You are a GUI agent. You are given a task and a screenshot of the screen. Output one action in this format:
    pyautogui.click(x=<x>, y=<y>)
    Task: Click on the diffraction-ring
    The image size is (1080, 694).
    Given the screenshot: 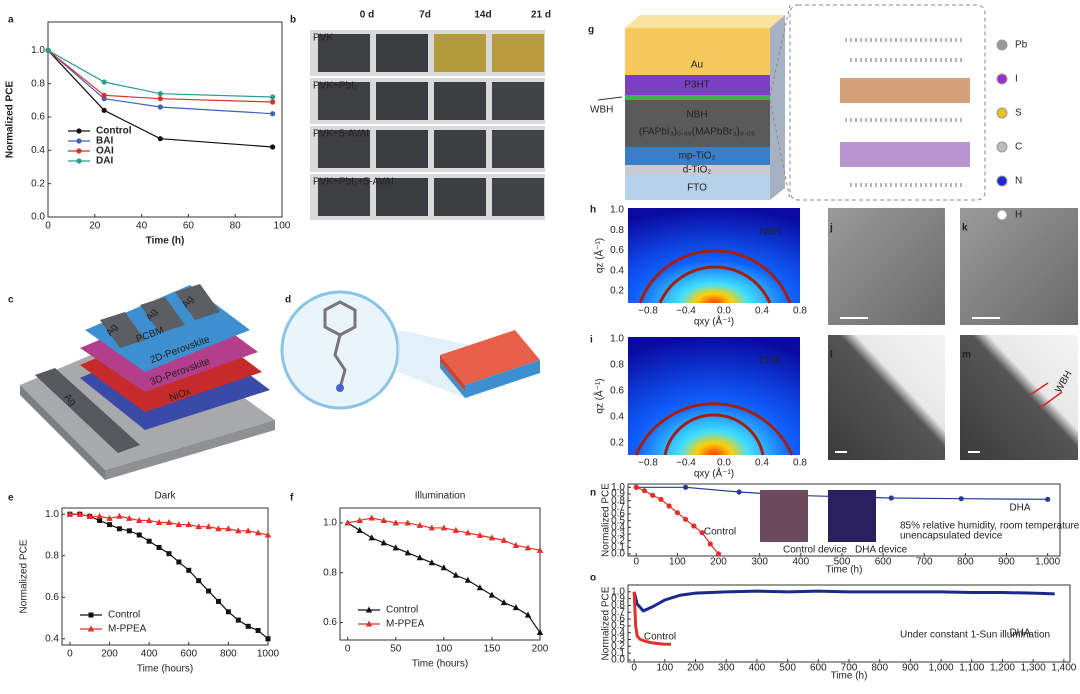 What is the action you would take?
    pyautogui.click(x=715, y=276)
    